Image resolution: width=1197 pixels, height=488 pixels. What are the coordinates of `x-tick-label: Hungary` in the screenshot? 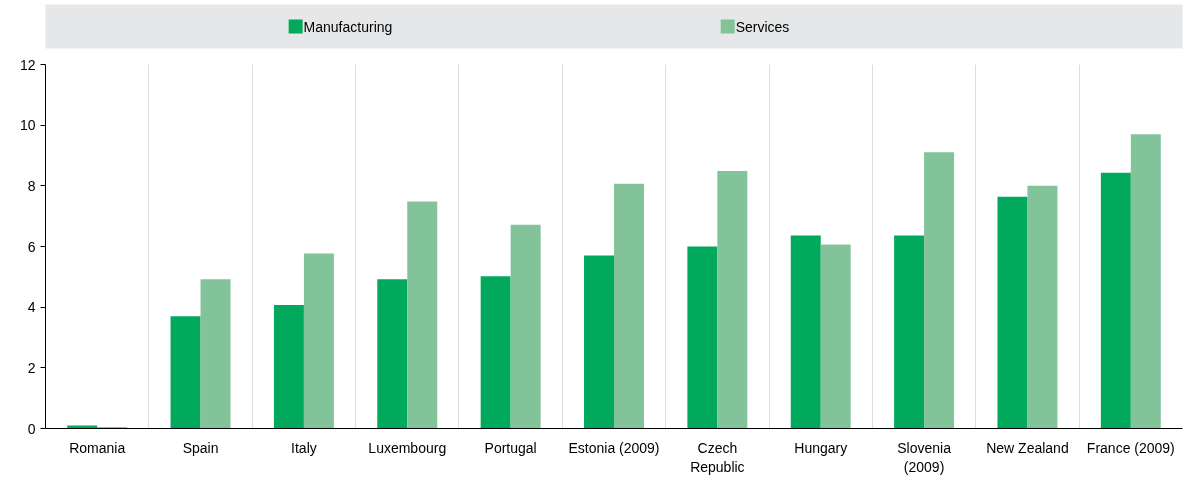 It's located at (821, 447).